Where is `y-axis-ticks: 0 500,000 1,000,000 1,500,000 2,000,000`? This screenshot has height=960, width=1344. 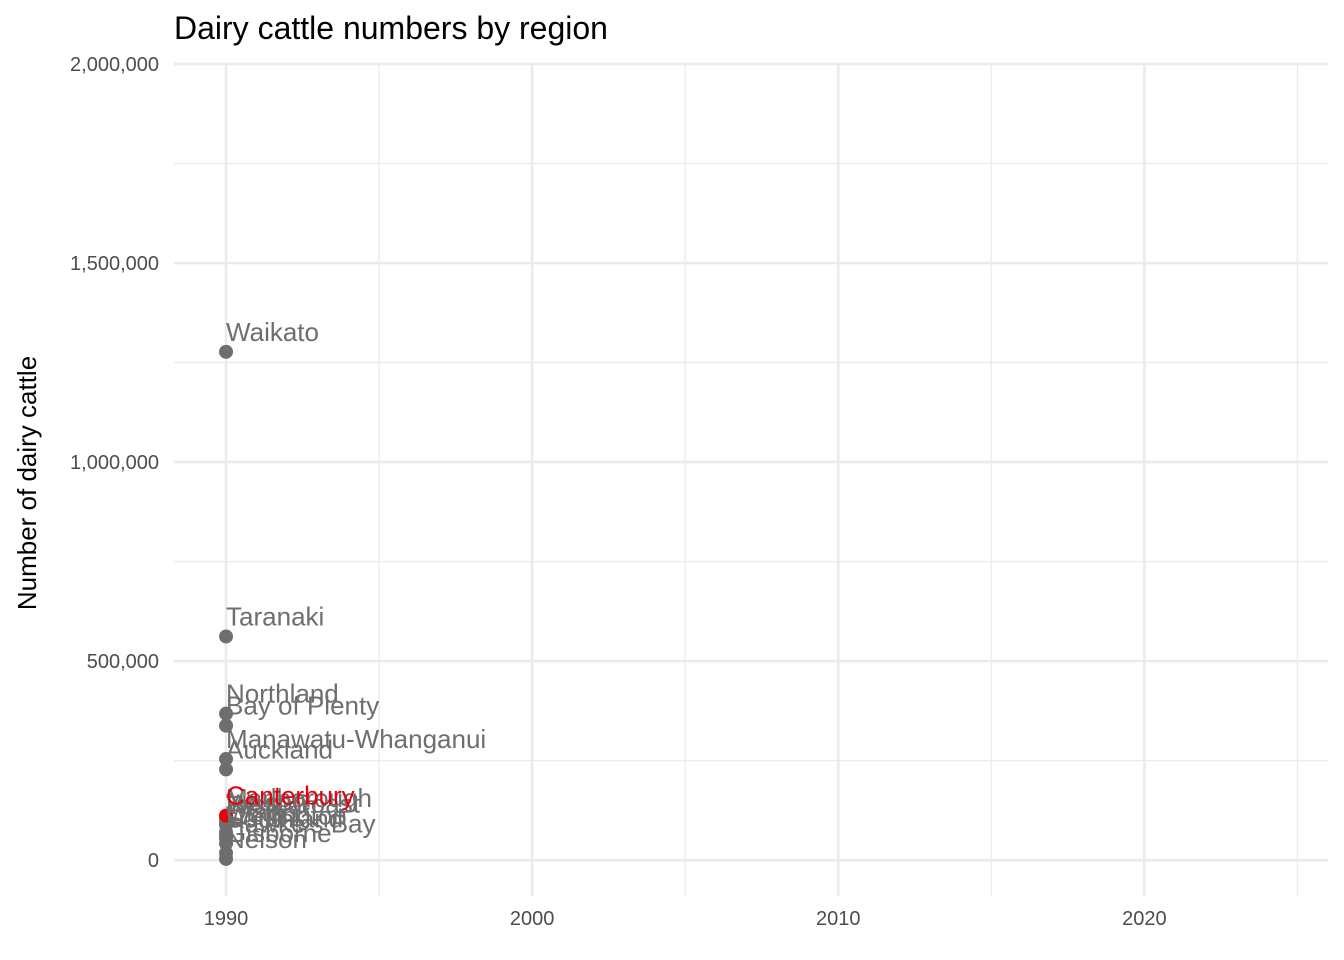 y-axis-ticks: 0 500,000 1,000,000 1,500,000 2,000,000 is located at coordinates (114, 463).